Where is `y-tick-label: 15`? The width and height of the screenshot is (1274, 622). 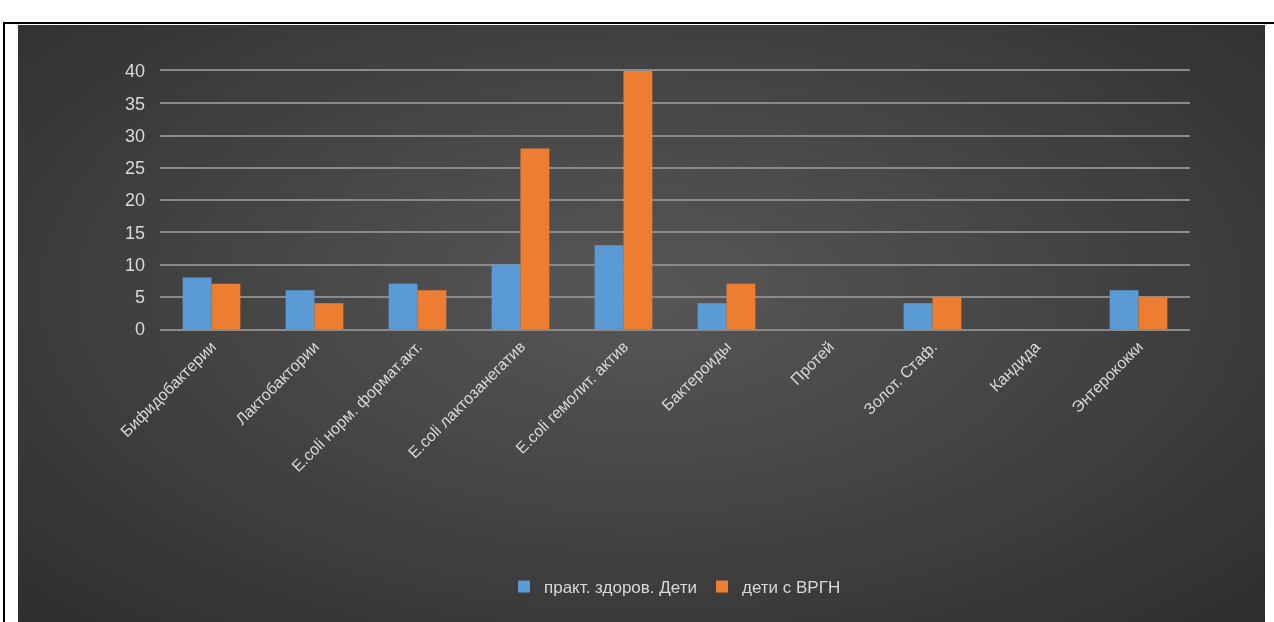 y-tick-label: 15 is located at coordinates (134, 232).